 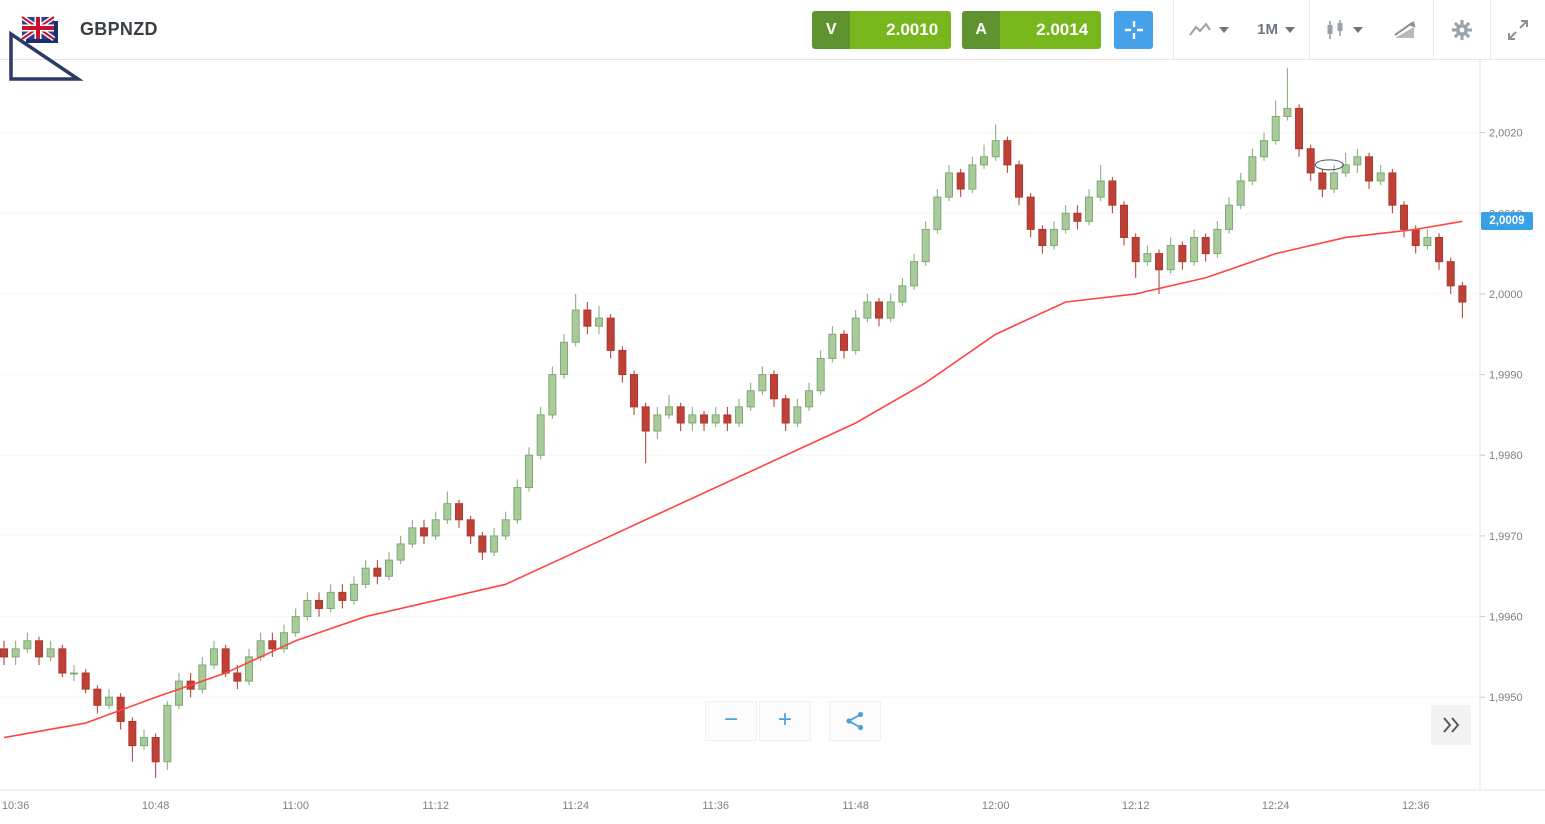 I want to click on time-tick-label: 11:24, so click(x=575, y=806).